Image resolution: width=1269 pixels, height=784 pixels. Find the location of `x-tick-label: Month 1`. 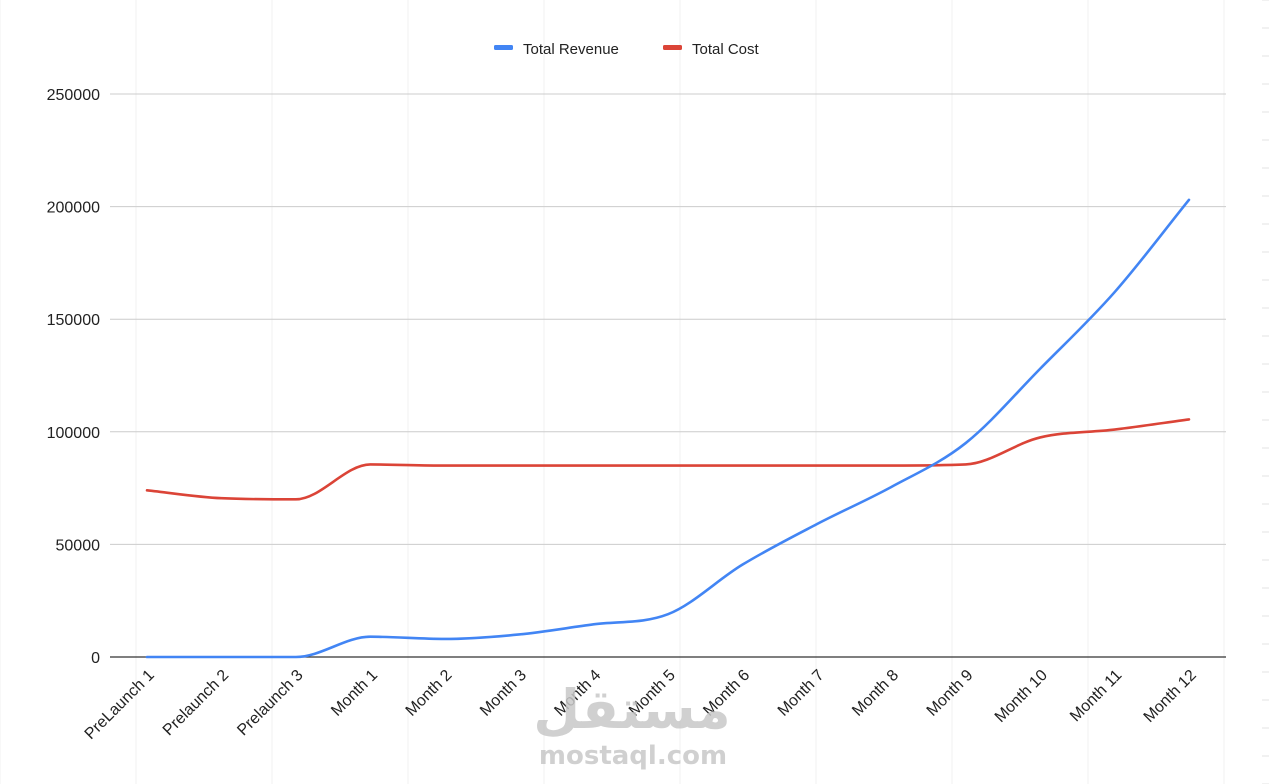

x-tick-label: Month 1 is located at coordinates (354, 693).